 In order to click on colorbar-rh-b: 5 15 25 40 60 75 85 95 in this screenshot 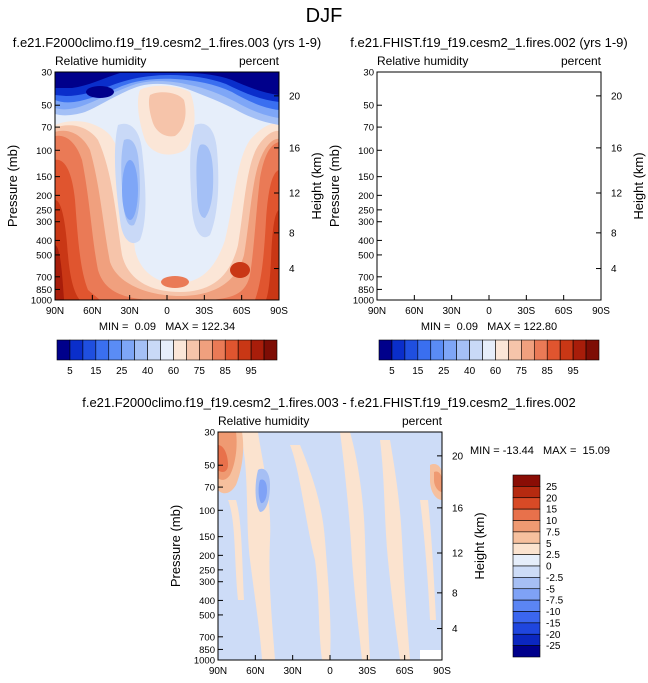, I will do `click(489, 358)`.